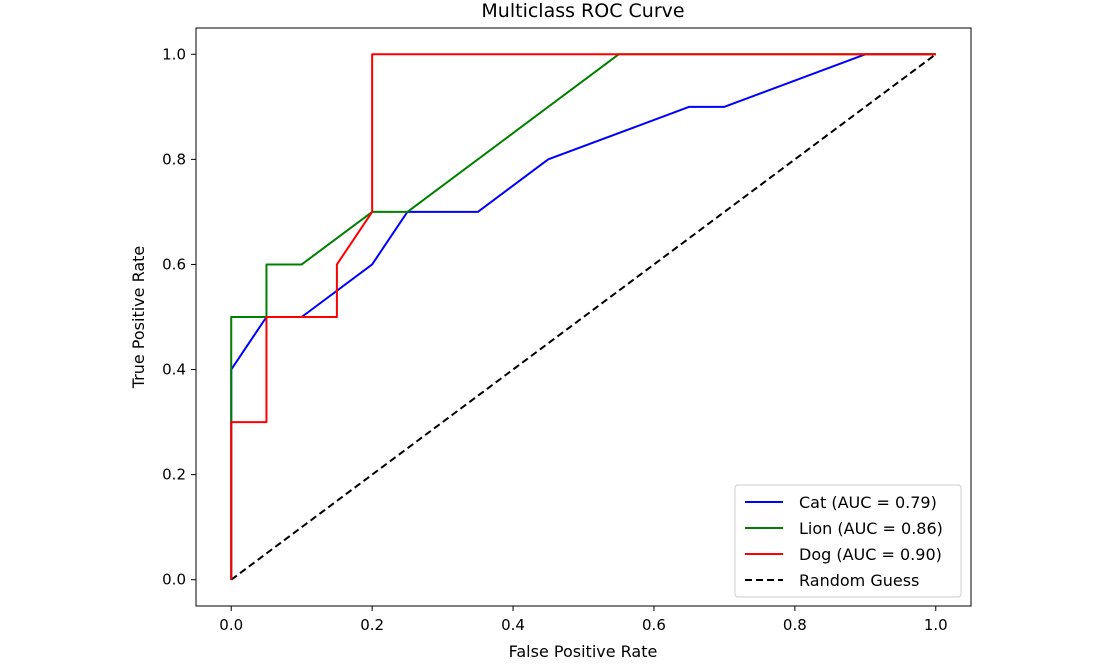 The height and width of the screenshot is (671, 1116). Describe the element at coordinates (583, 620) in the screenshot. I see `x-axis-ticks: 0.0 0.2 0.4 0.6 0.8 1.0` at that location.